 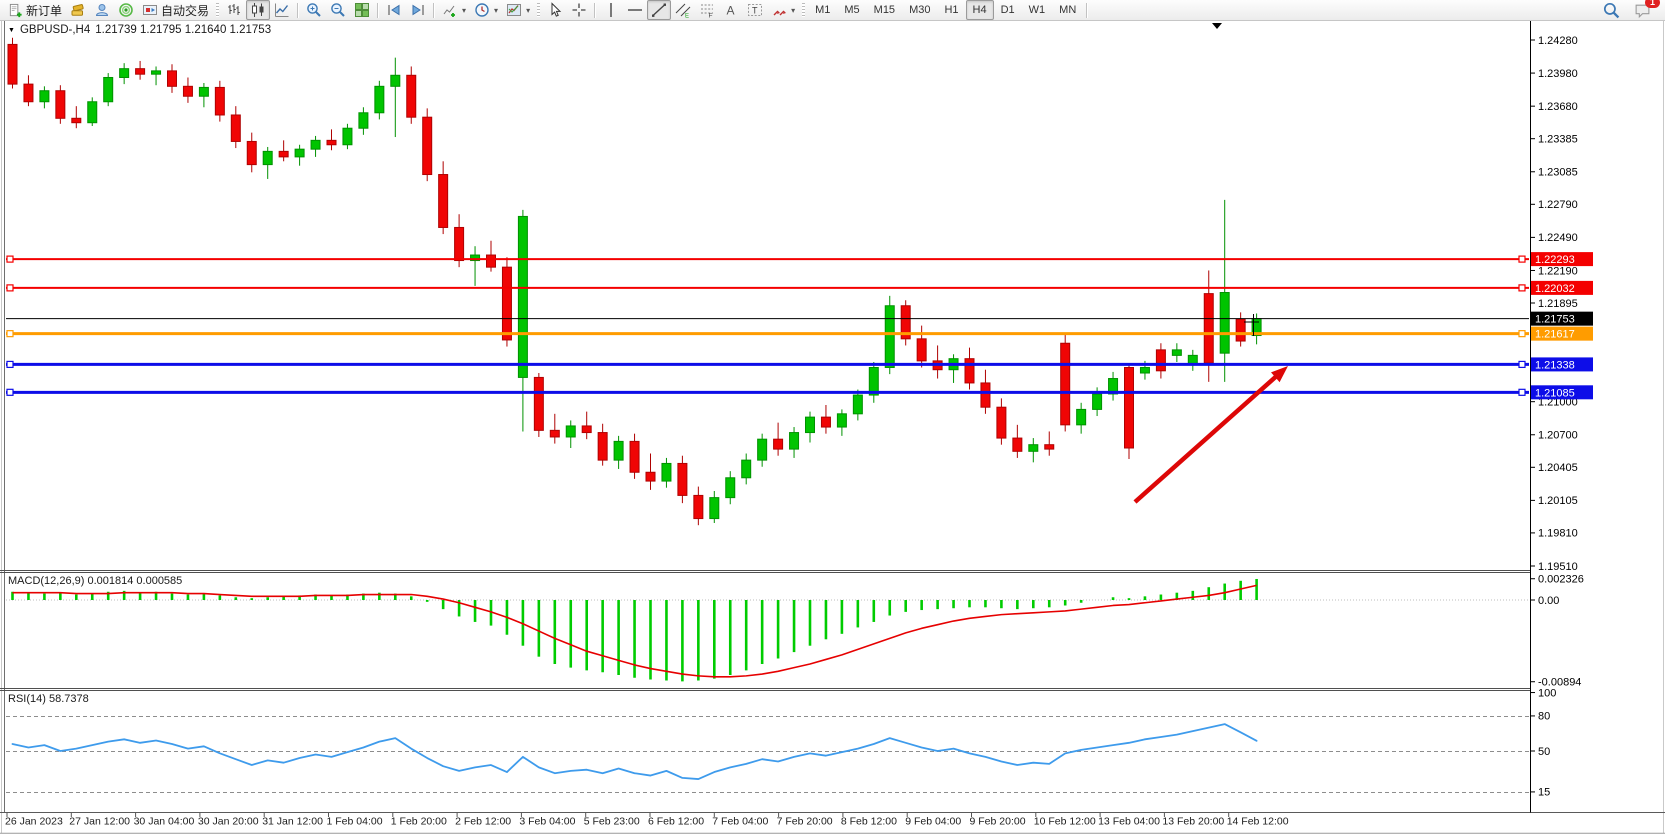 I want to click on chart-symbol-label: GBPUSD-,H4, so click(x=55, y=30).